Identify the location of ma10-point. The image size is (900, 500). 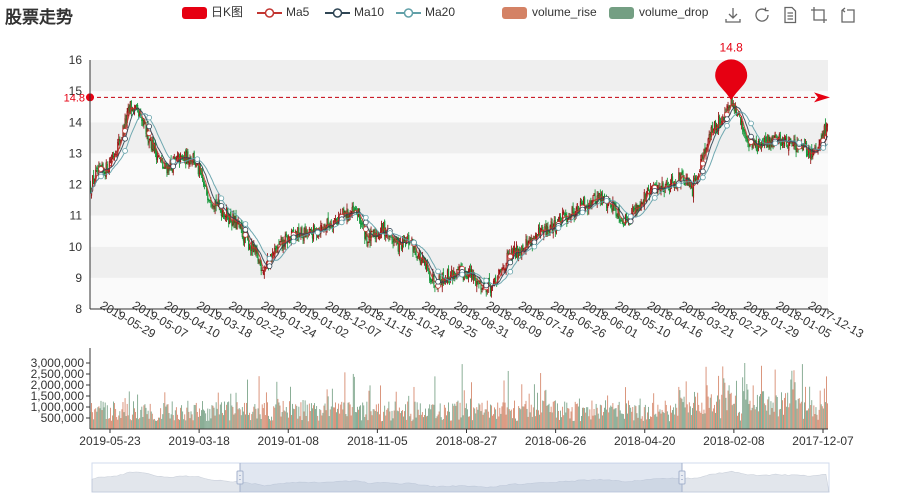
(654, 190).